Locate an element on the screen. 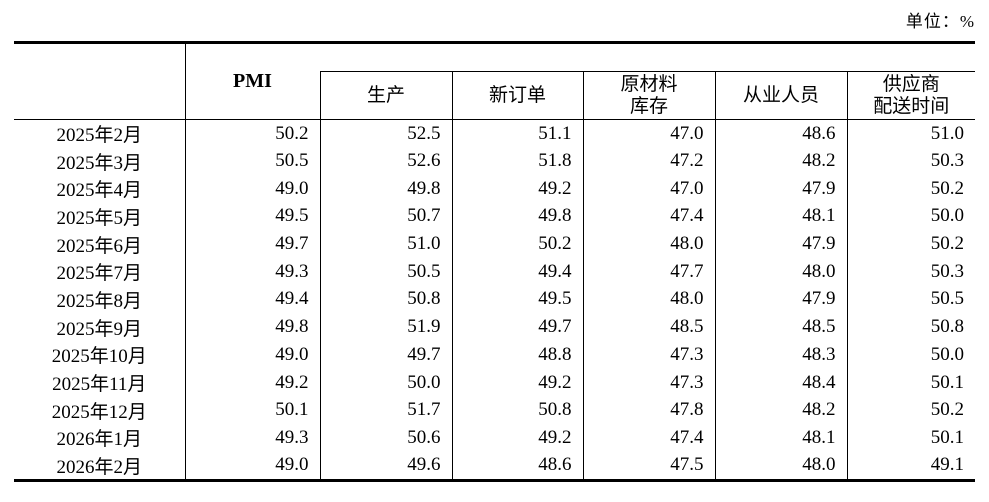  table-row: 2025年3月 50.5 52.6 51.8 47.2 48.2 50.3 is located at coordinates (494, 161).